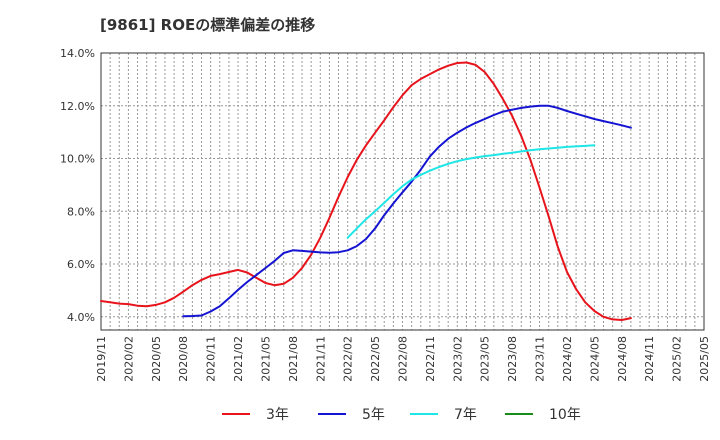  Describe the element at coordinates (471, 191) in the screenshot. I see `series-line-7年` at that location.